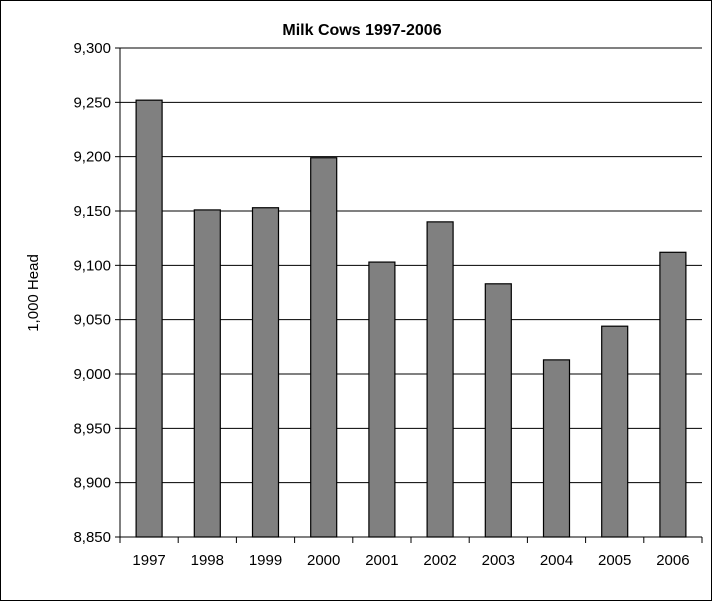  I want to click on x-tick-label: 1999, so click(265, 560).